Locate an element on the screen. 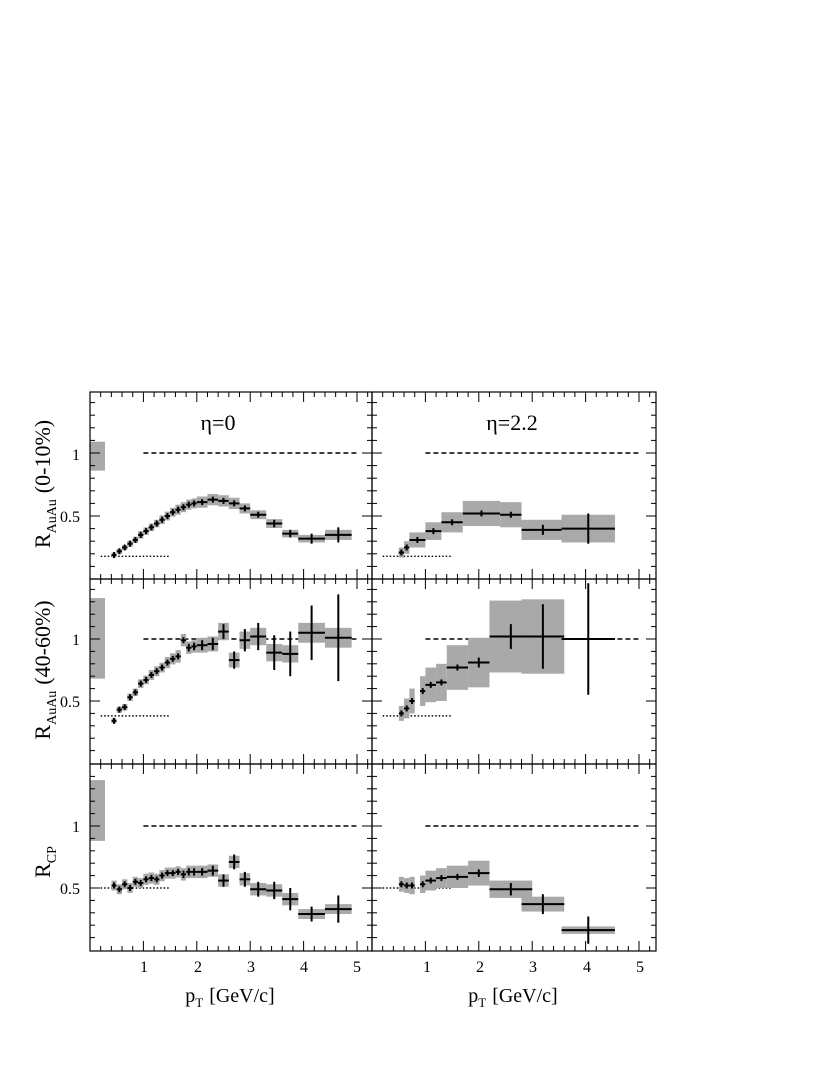 Image resolution: width=830 pixels, height=1075 pixels. ylabel-row3: RCP is located at coordinates (45, 862).